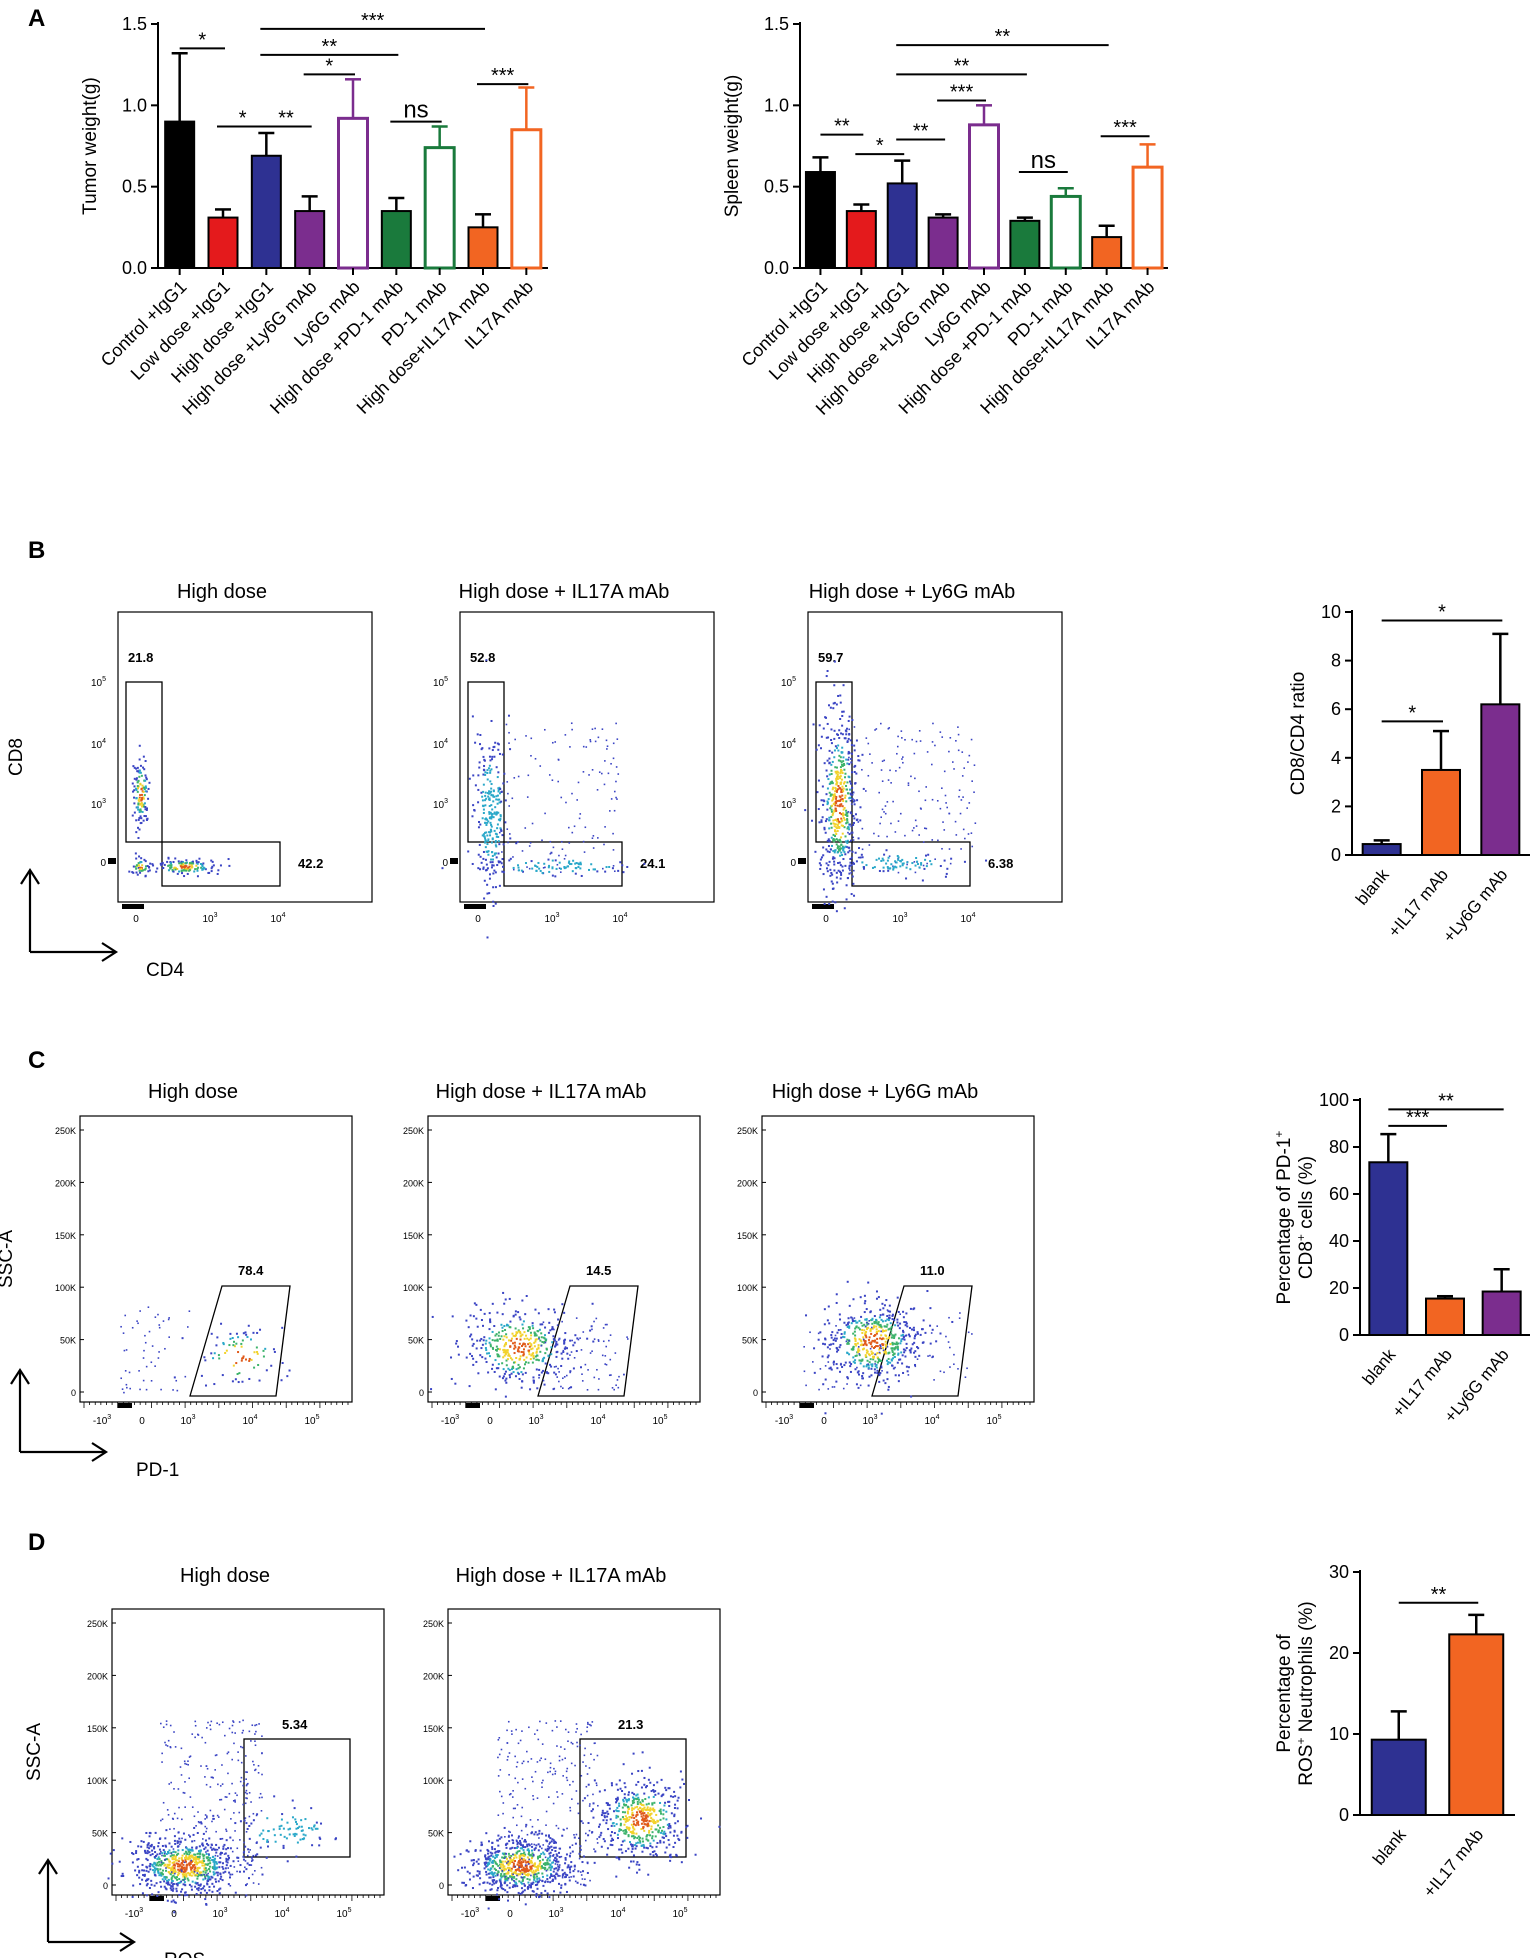 The image size is (1535, 1958). I want to click on x-tick-label: 10⁵, so click(659, 1420).